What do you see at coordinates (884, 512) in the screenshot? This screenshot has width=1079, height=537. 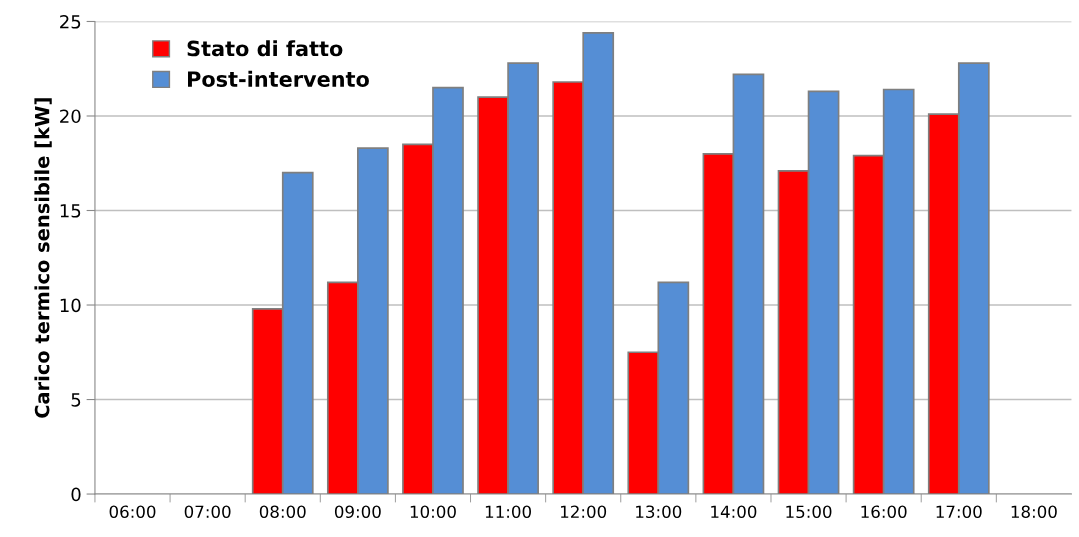 I see `x-tick-label: 16:00` at bounding box center [884, 512].